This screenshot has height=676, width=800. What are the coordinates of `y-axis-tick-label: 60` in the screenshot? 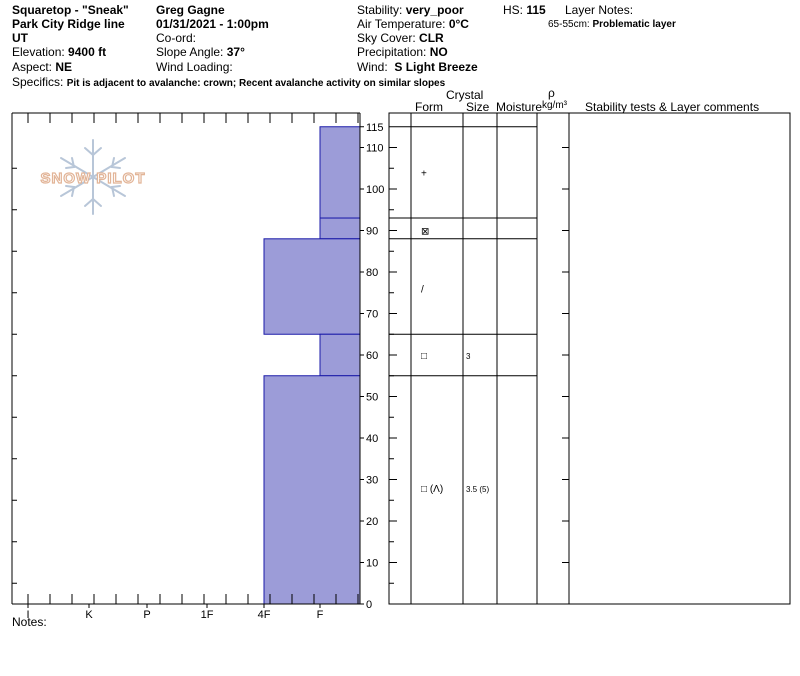 It's located at (372, 356).